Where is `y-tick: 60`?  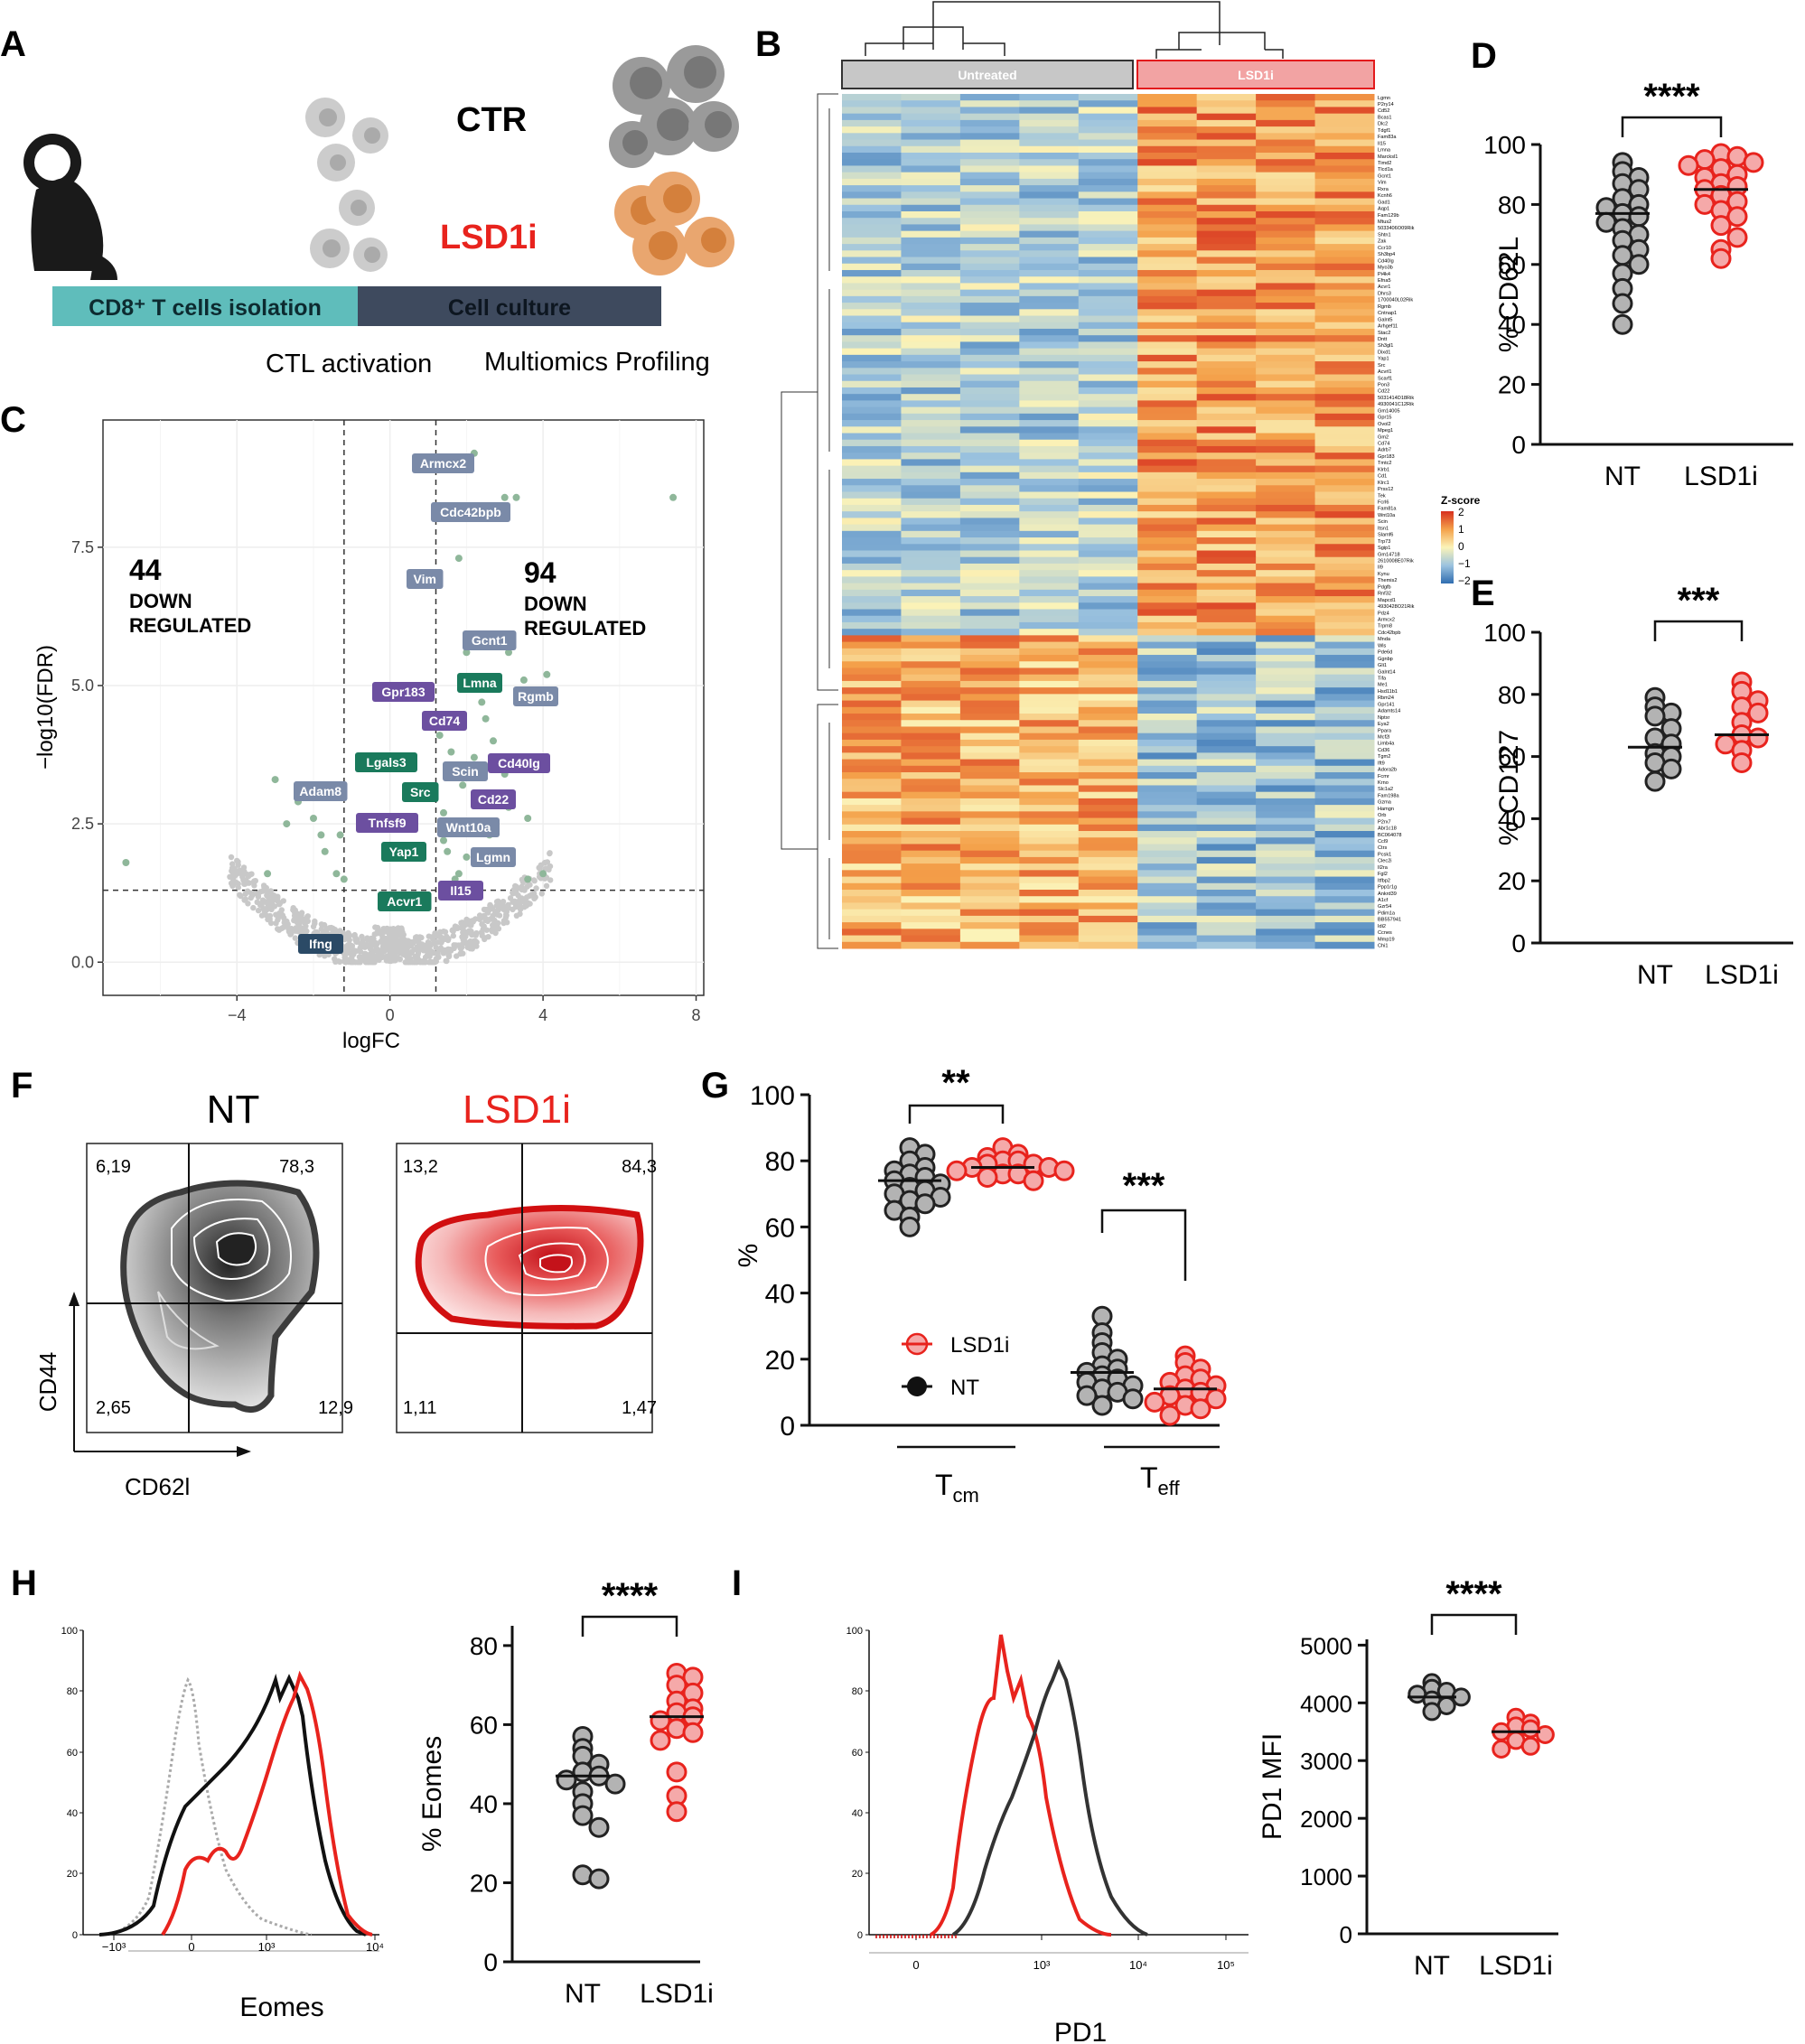
y-tick: 60 is located at coordinates (1512, 265).